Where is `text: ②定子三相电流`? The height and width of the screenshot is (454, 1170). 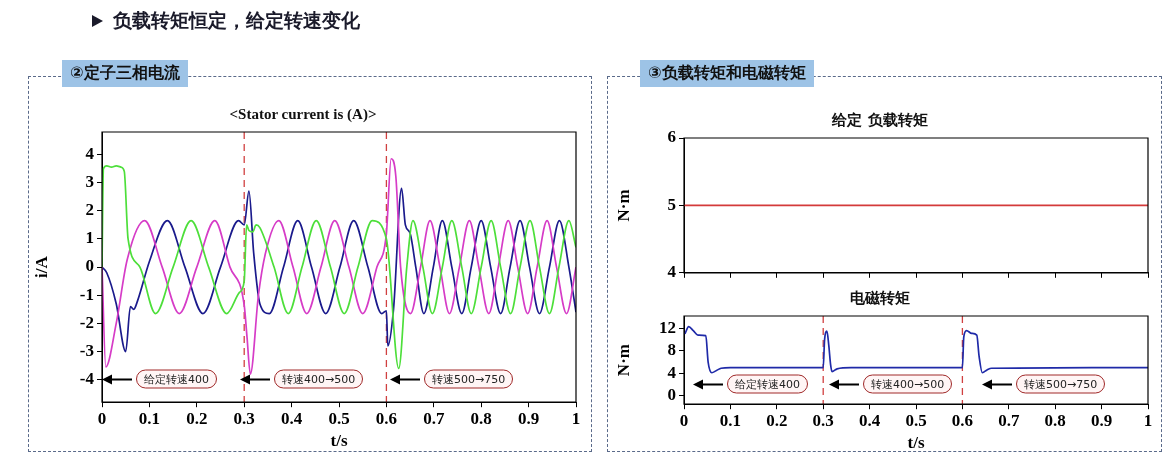
text: ②定子三相电流 is located at coordinates (125, 72).